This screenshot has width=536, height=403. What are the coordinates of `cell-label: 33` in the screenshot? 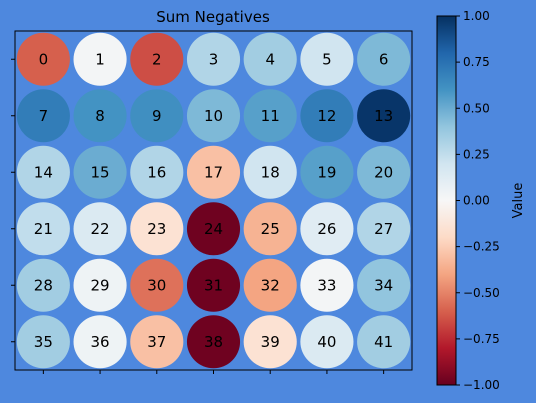 It's located at (326, 285).